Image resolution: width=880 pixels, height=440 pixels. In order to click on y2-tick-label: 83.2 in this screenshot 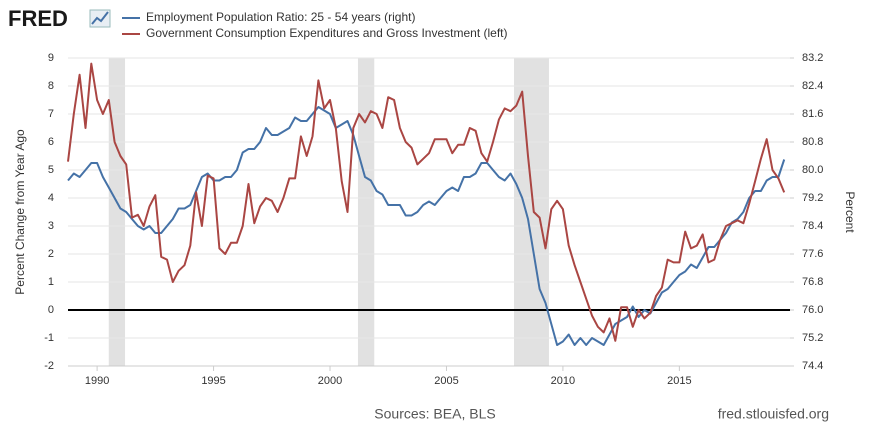, I will do `click(812, 58)`.